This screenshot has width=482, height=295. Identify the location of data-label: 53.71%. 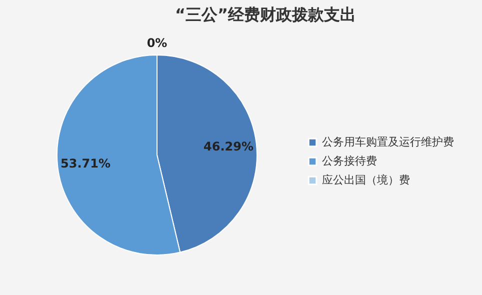
(85, 163).